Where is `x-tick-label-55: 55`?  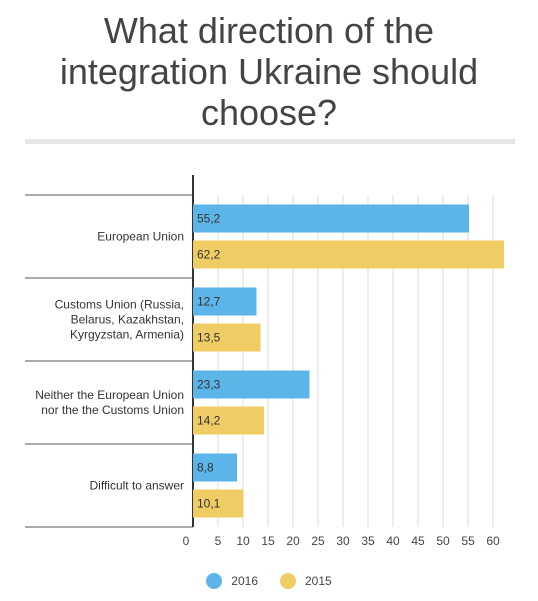 x-tick-label-55: 55 is located at coordinates (468, 541).